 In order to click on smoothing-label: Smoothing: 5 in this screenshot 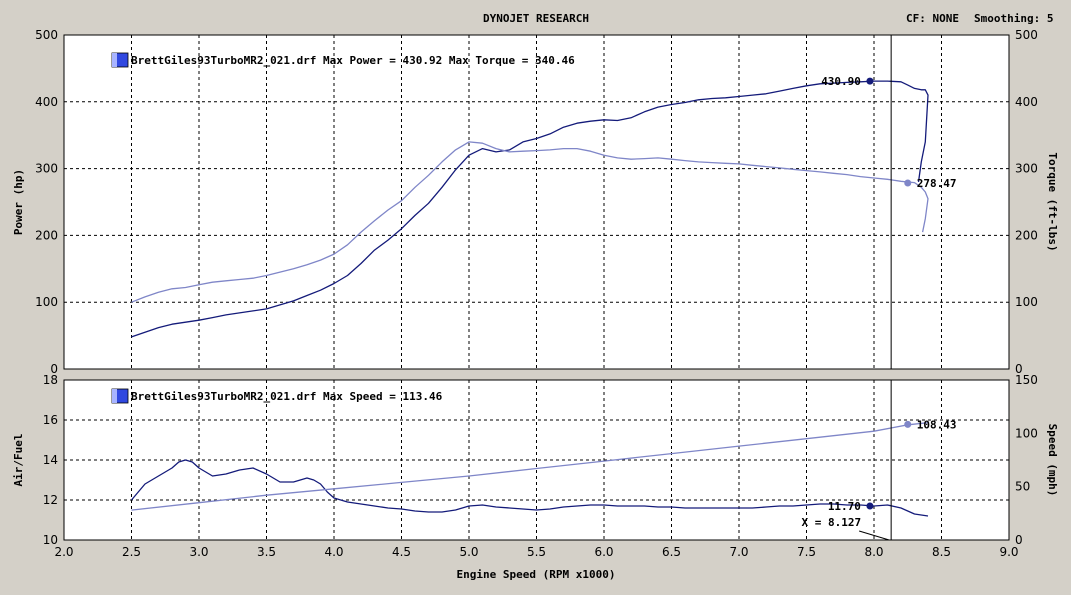, I will do `click(1013, 18)`.